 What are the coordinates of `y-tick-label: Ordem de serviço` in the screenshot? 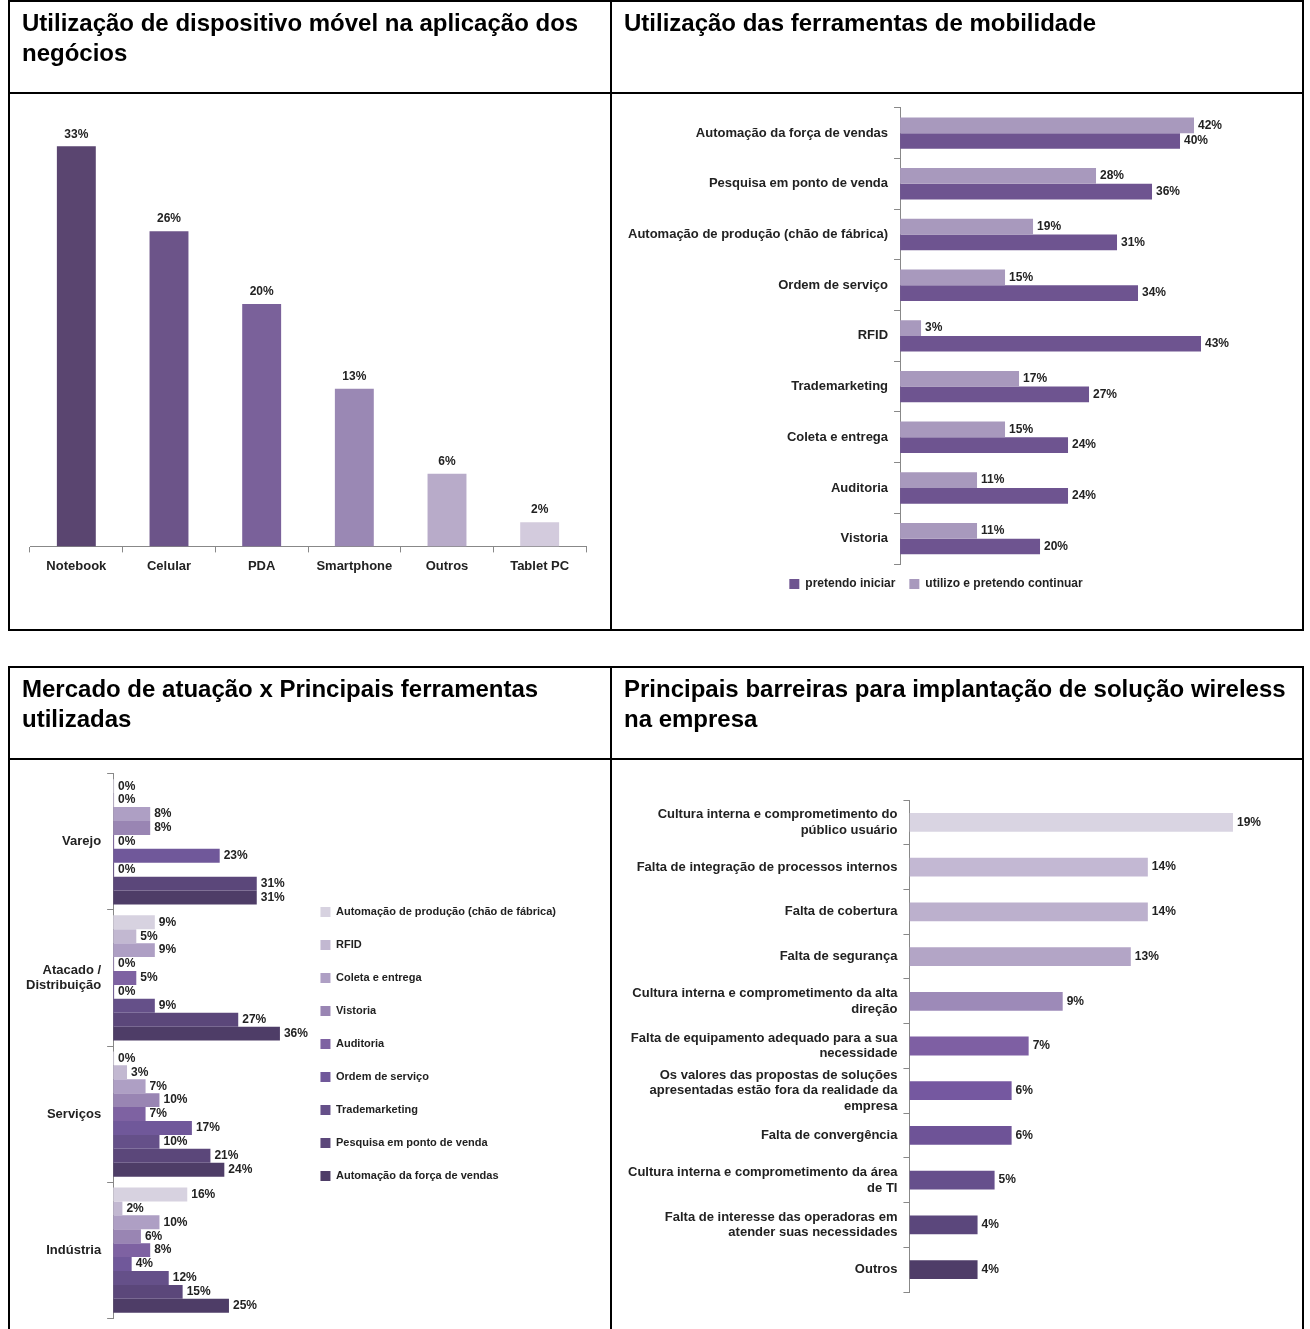 It's located at (833, 284).